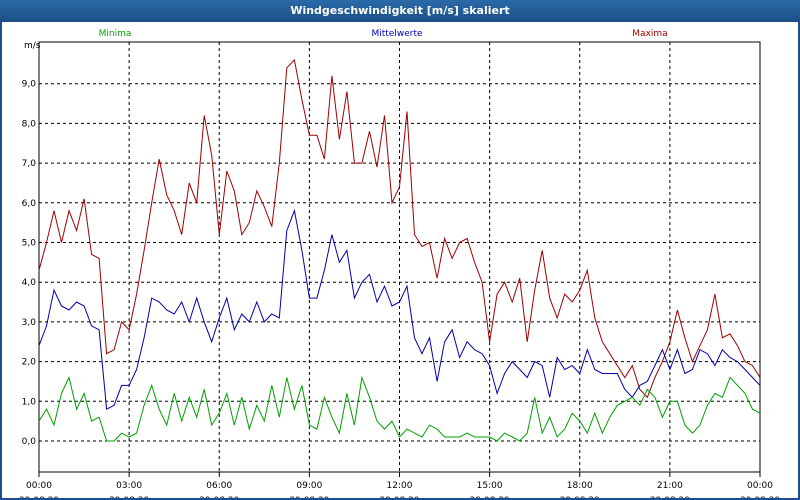 The image size is (800, 500). What do you see at coordinates (29, 442) in the screenshot?
I see `y-tick-label: 0,0` at bounding box center [29, 442].